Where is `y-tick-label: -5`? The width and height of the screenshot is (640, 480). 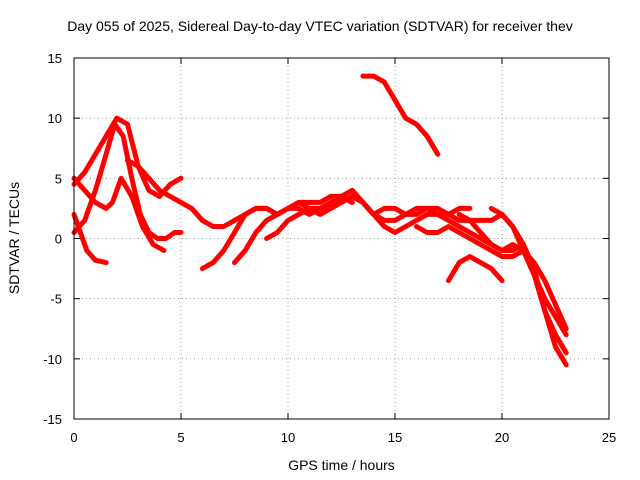 y-tick-label: -5 is located at coordinates (56, 299).